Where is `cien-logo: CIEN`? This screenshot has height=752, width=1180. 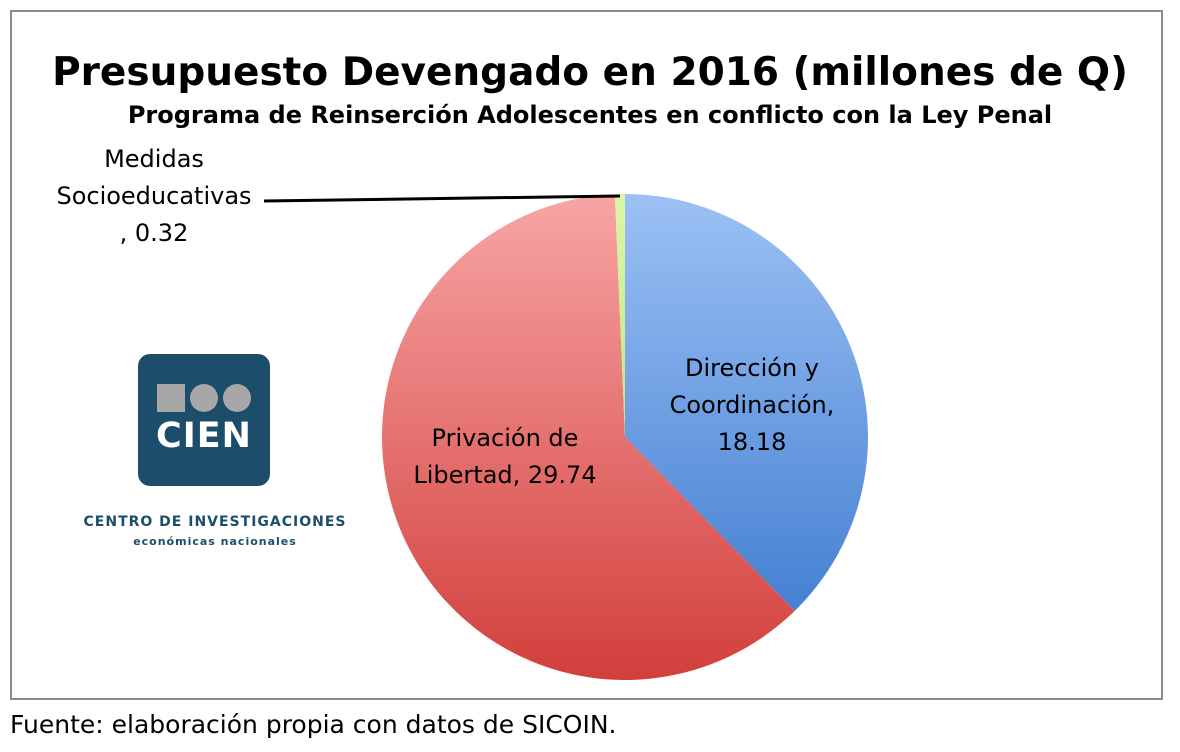 cien-logo: CIEN is located at coordinates (204, 420).